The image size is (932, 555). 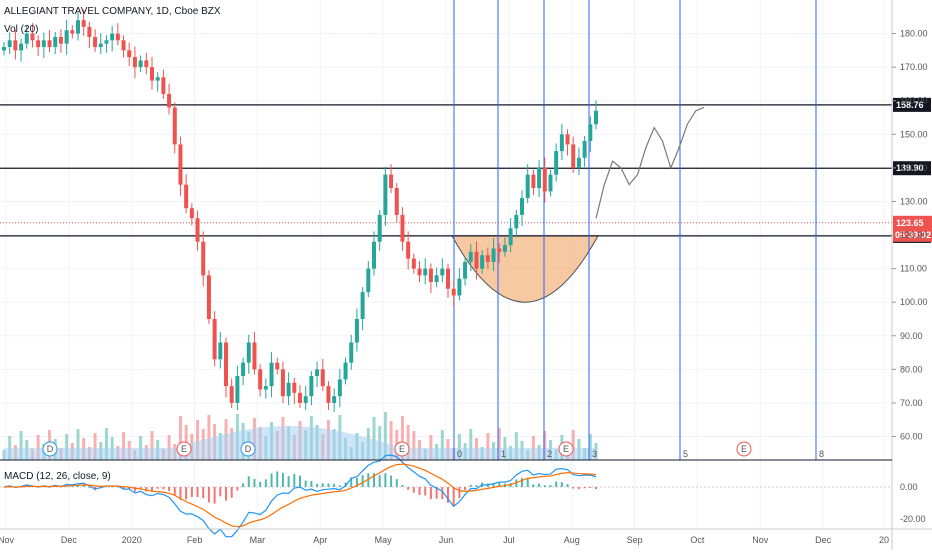 What do you see at coordinates (195, 540) in the screenshot?
I see `x-tick-label: Feb` at bounding box center [195, 540].